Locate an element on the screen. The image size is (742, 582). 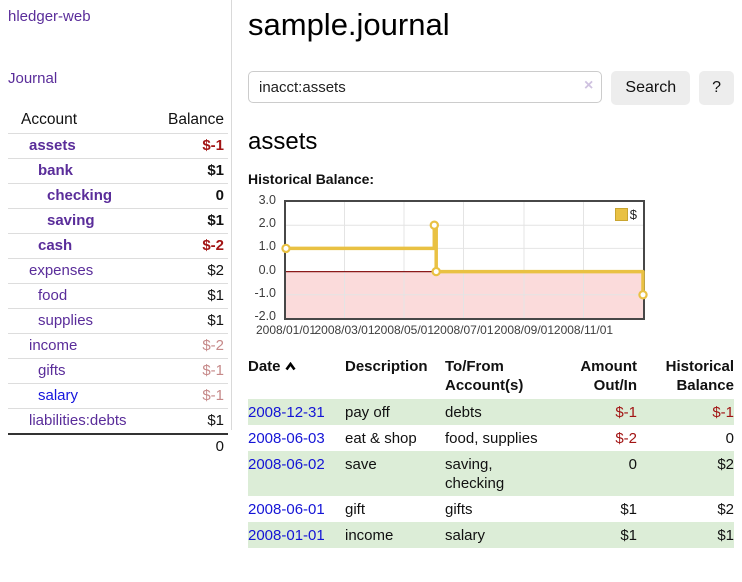
account-heading: assets is located at coordinates (283, 141).